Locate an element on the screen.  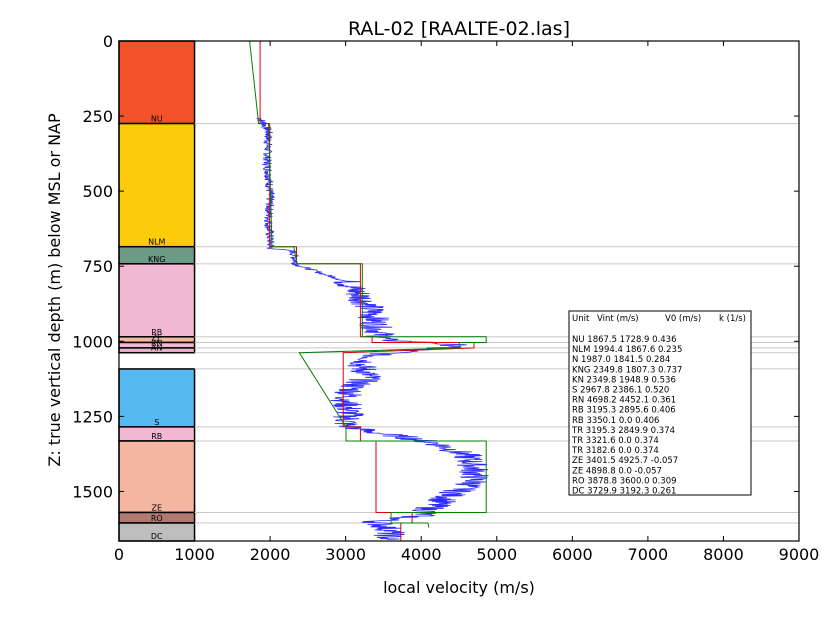
chart-title: RAL-02 [RAALTE-02.las] is located at coordinates (459, 29).